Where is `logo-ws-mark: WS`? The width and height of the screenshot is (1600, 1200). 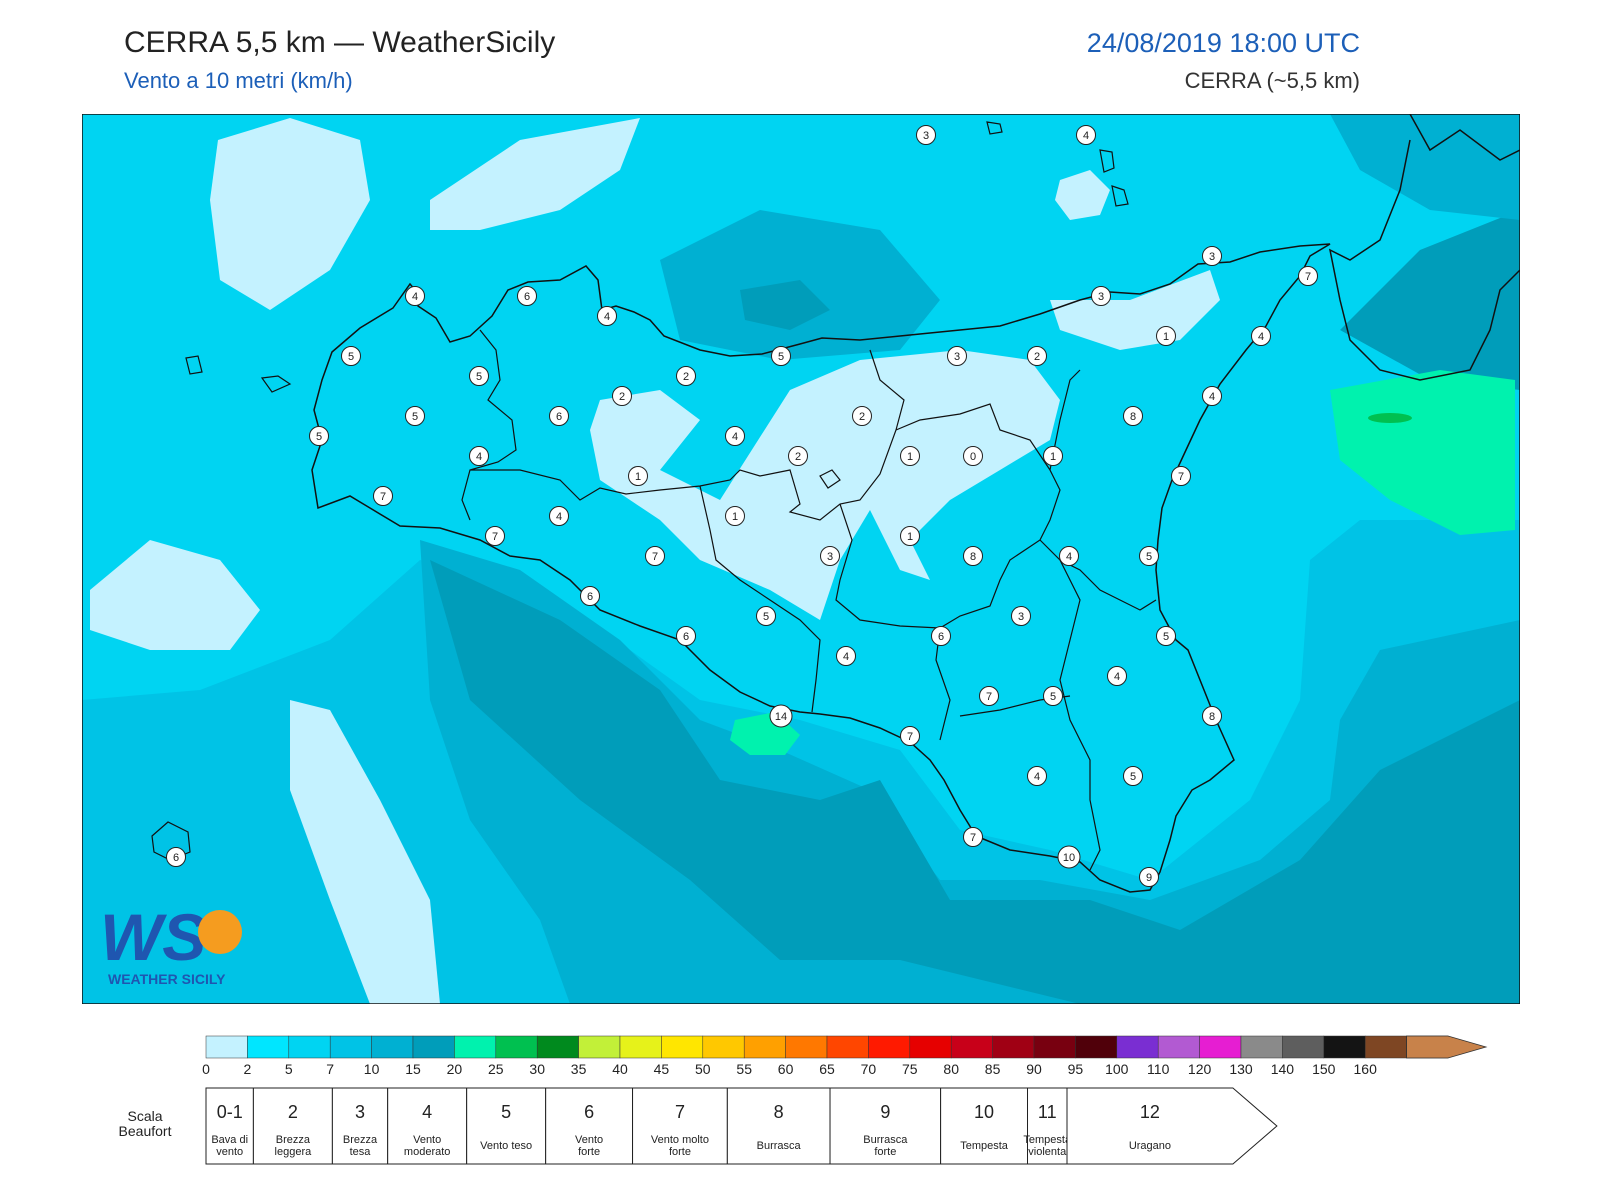 logo-ws-mark: WS is located at coordinates (153, 937).